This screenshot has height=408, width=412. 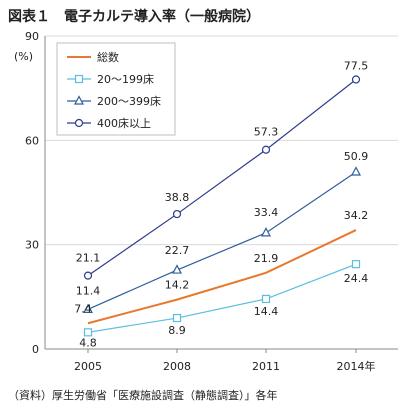 I want to click on chart-title: 図表１ 電子カルテ導入率（一般病院）, so click(x=134, y=17).